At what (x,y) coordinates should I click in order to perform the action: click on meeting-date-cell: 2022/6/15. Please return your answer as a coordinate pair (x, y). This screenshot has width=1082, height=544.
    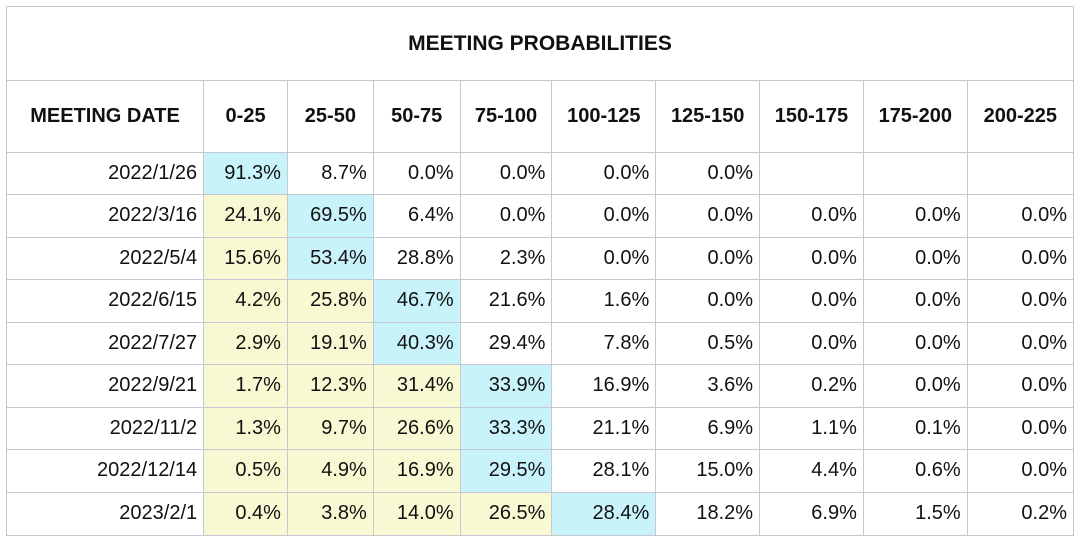
    Looking at the image, I should click on (106, 301).